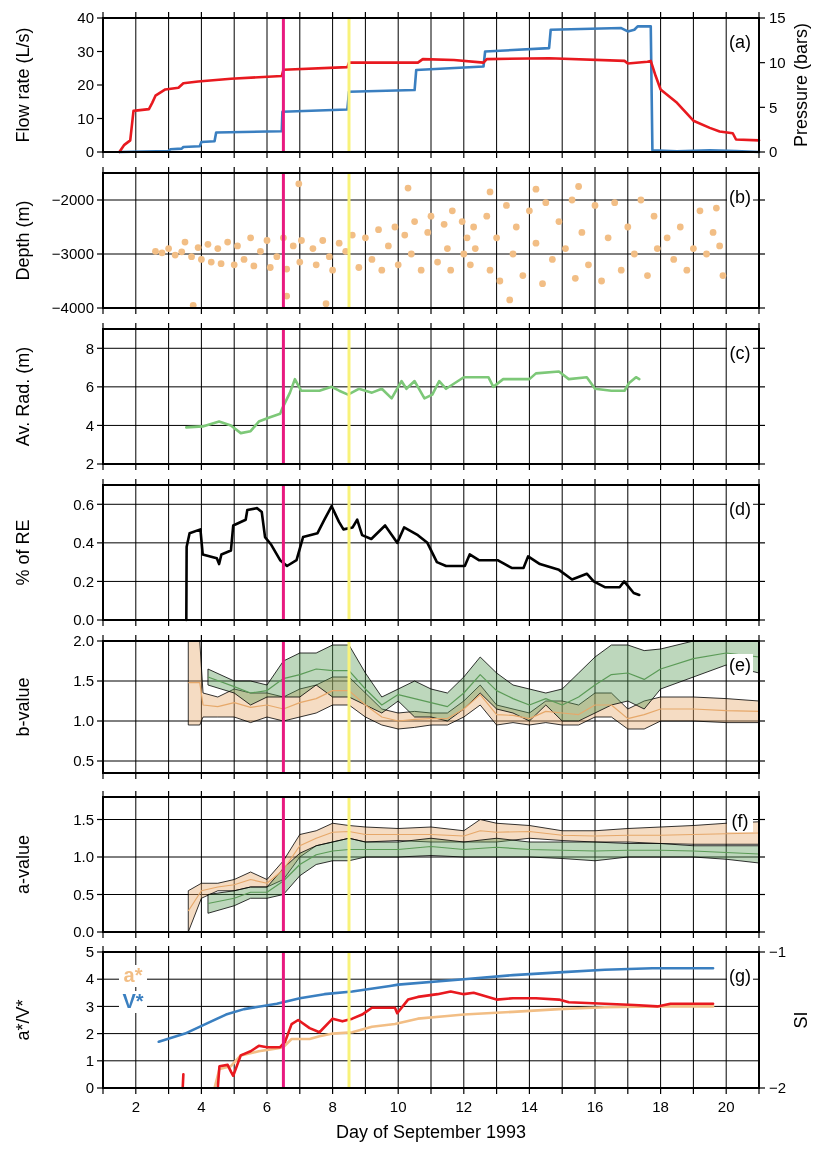 The height and width of the screenshot is (1149, 824). What do you see at coordinates (23, 240) in the screenshot?
I see `y-axis-title: Depth (m)` at bounding box center [23, 240].